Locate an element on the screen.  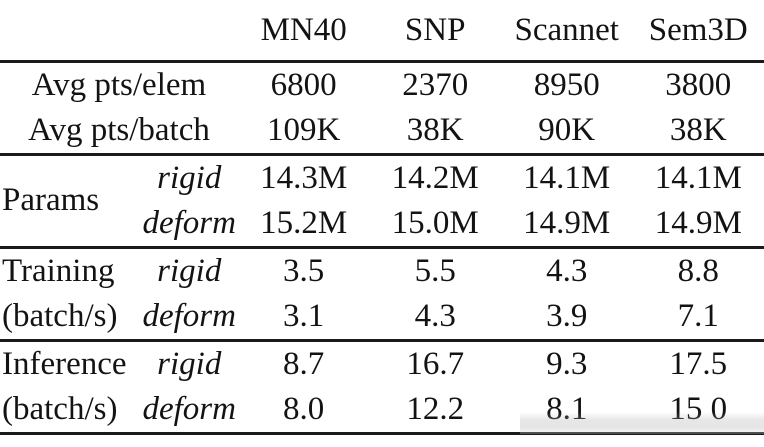
column-header-mn40: MN40 is located at coordinates (303, 31).